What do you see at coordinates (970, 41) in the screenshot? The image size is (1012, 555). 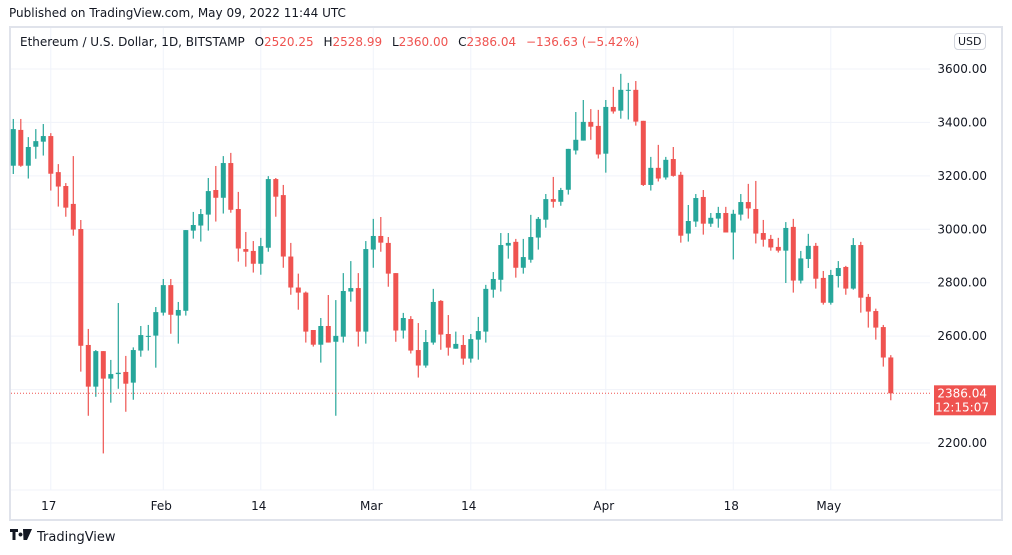 I see `currency-button: USD` at bounding box center [970, 41].